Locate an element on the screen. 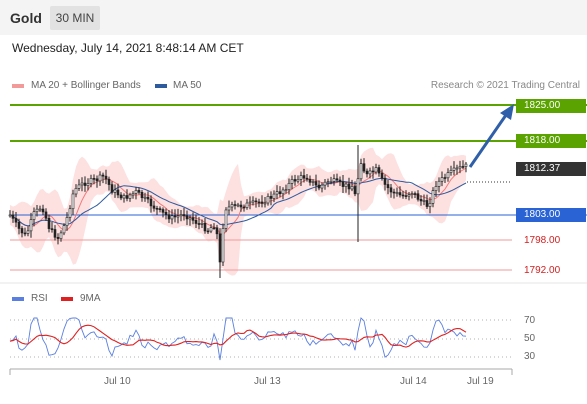 This screenshot has width=587, height=404. credit-text: Research © 2021 Trading Central is located at coordinates (505, 85).